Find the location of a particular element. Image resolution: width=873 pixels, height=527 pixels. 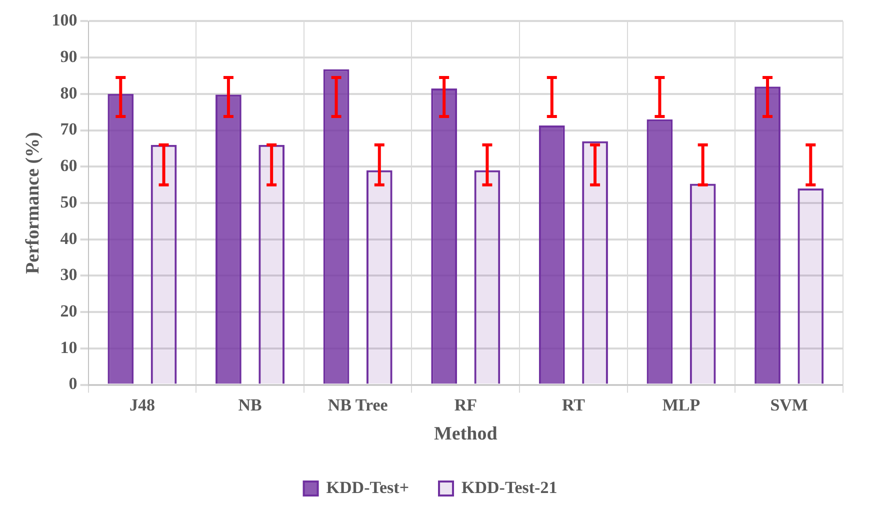

y-tick-label: 80 is located at coordinates (69, 92).